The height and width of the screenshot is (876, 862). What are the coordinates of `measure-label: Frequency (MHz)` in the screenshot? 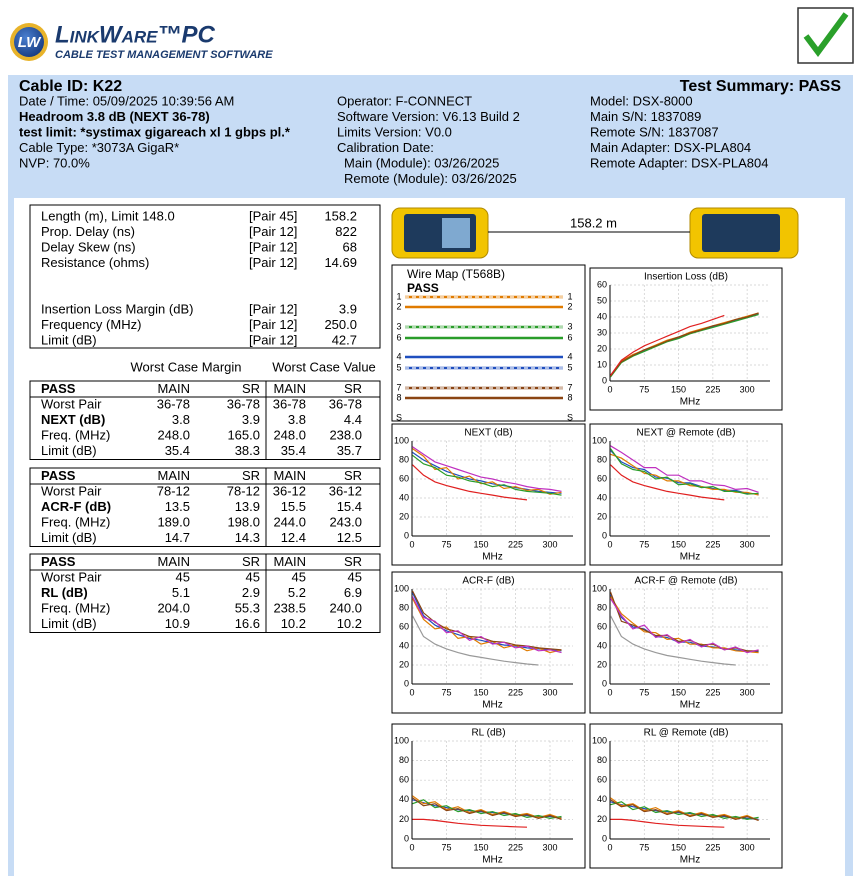 It's located at (91, 324).